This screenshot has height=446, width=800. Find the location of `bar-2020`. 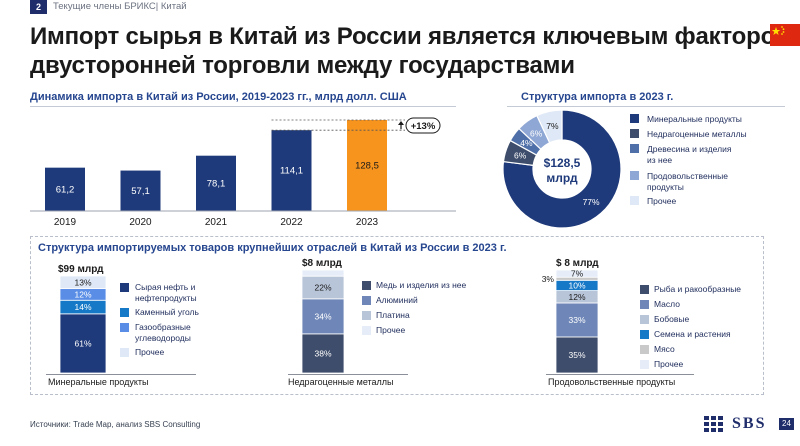

bar-2020 is located at coordinates (140, 190).